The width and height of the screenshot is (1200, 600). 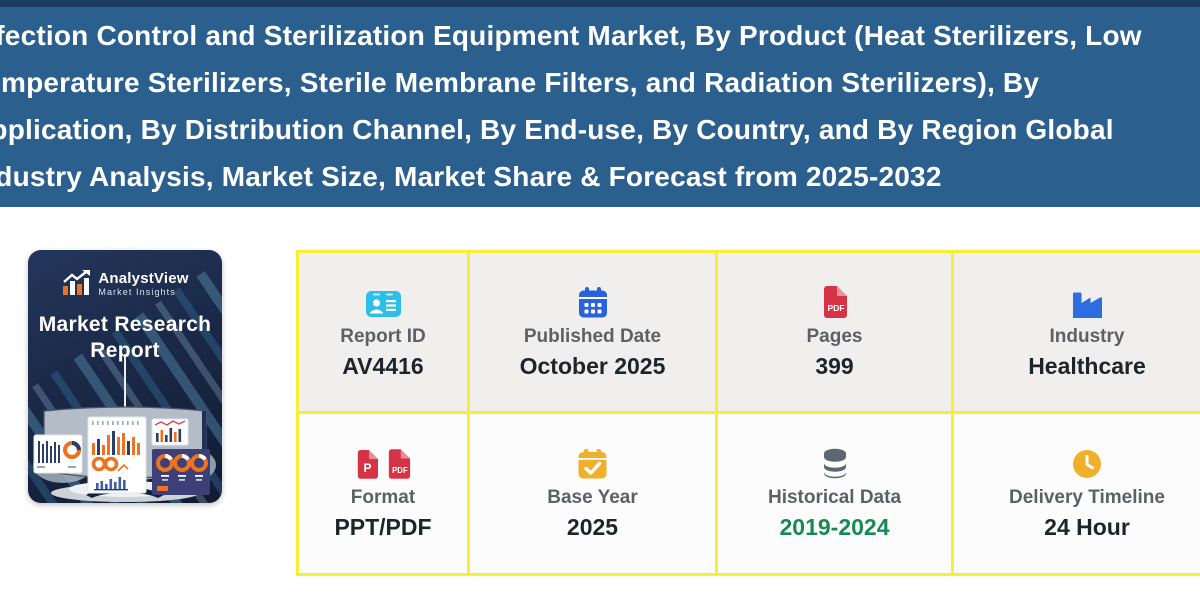 I want to click on cover-title: Market Research Report, so click(x=125, y=338).